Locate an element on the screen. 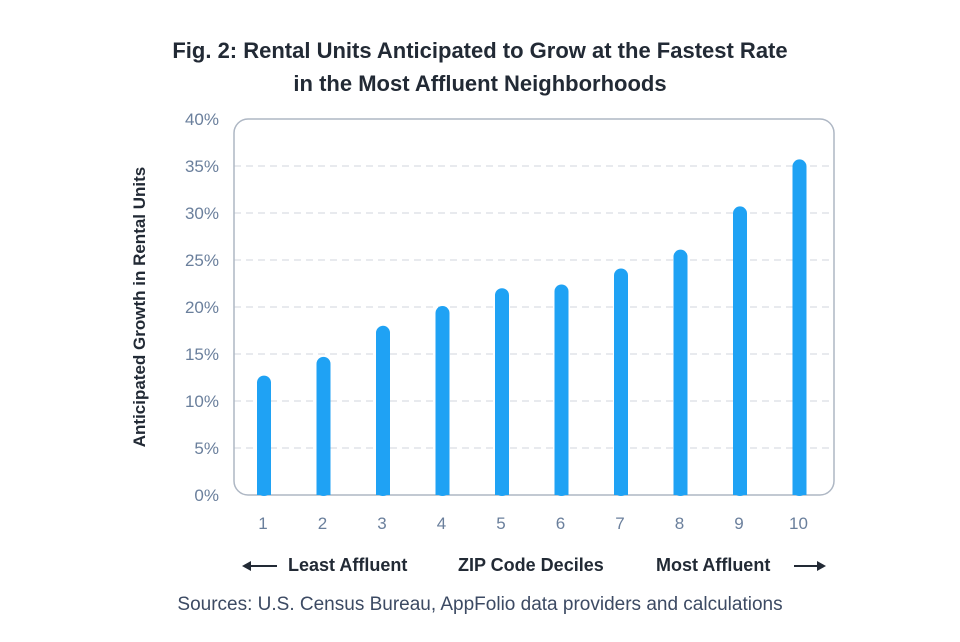 This screenshot has width=960, height=642. left-arrow-shaft is located at coordinates (263, 566).